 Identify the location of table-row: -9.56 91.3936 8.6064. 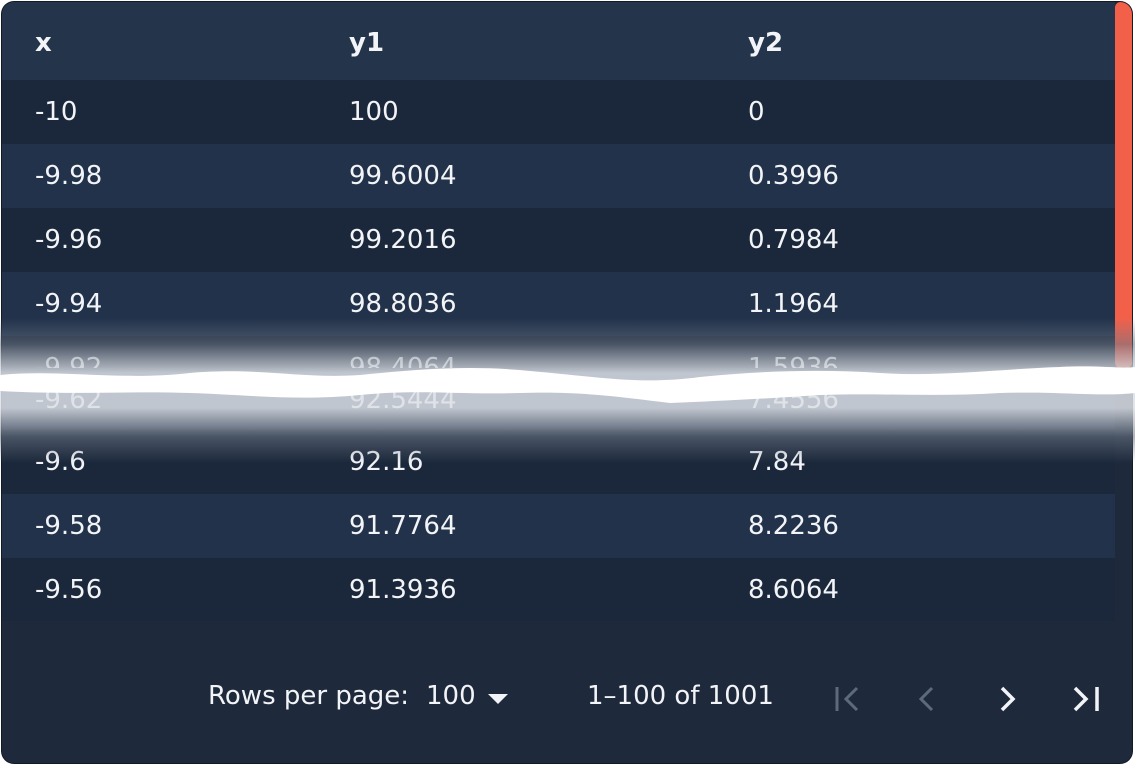
(558, 589).